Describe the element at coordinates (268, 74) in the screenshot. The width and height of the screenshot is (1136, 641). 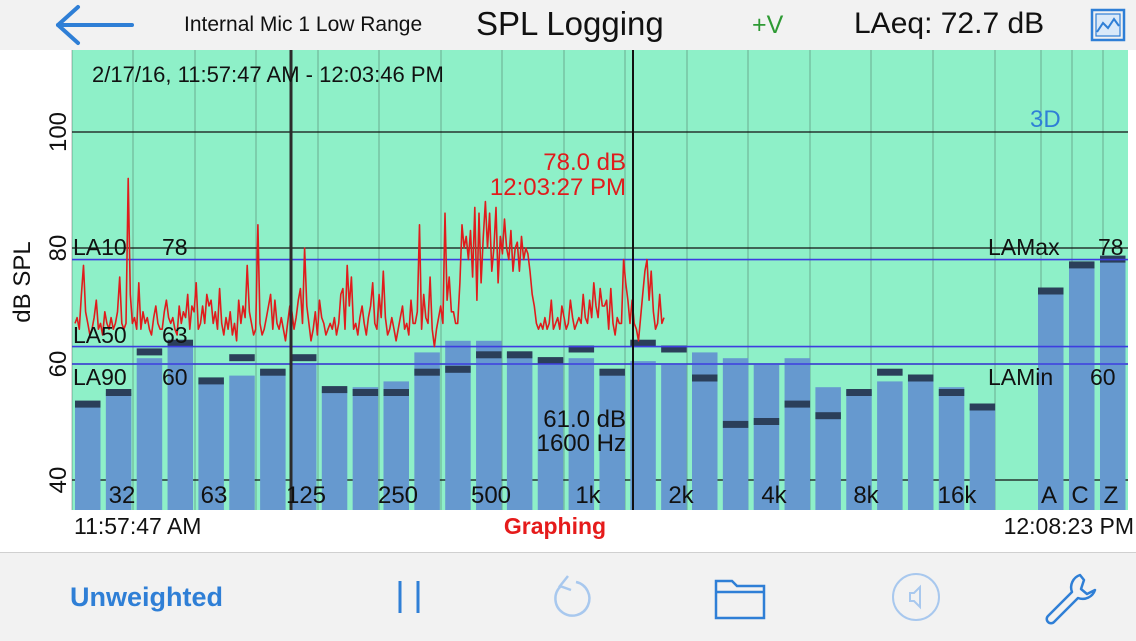
I see `date-range: 2/17/16, 11:57:47 AM - 12:03:46 PM` at that location.